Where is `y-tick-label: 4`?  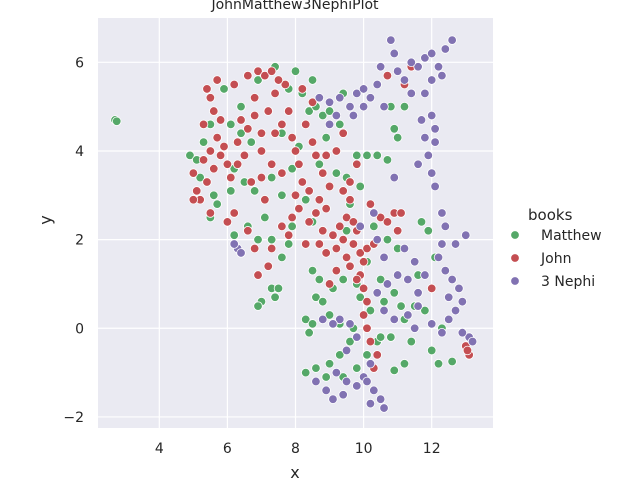
y-tick-label: 4 is located at coordinates (79, 152).